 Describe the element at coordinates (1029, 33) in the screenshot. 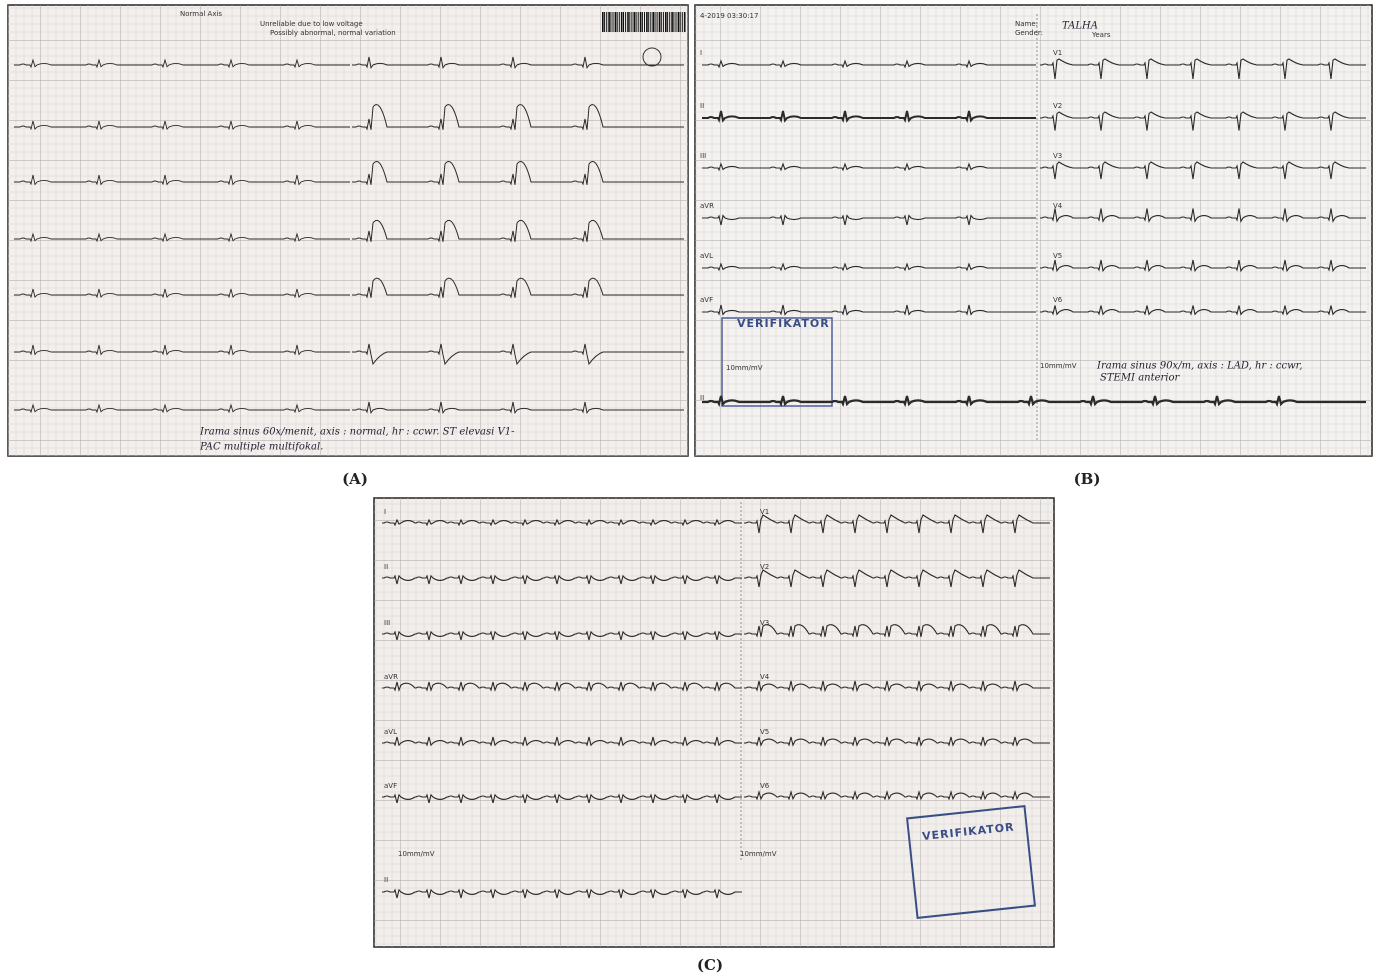

I see `header-text: Gender:` at that location.